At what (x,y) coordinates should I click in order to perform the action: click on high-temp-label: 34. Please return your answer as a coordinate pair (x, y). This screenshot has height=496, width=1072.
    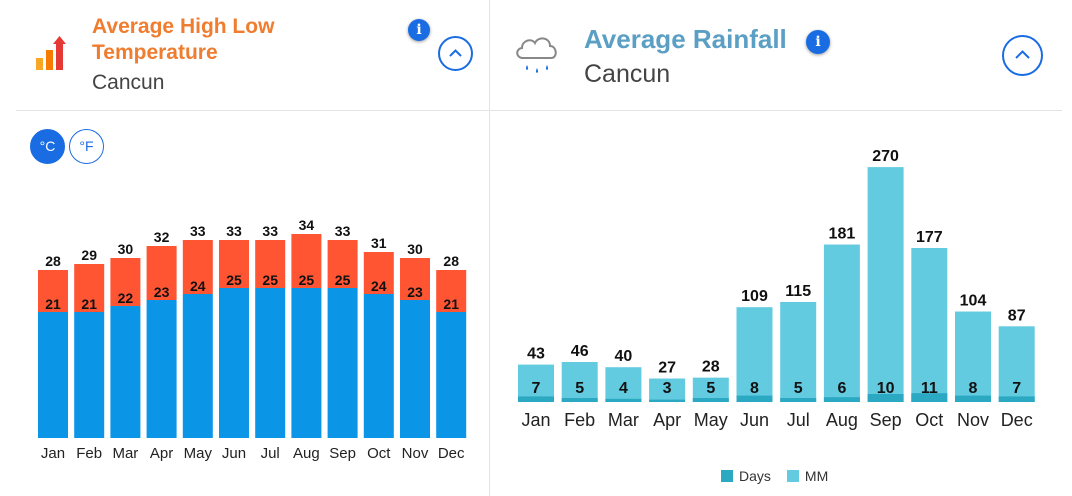
    Looking at the image, I should click on (307, 225).